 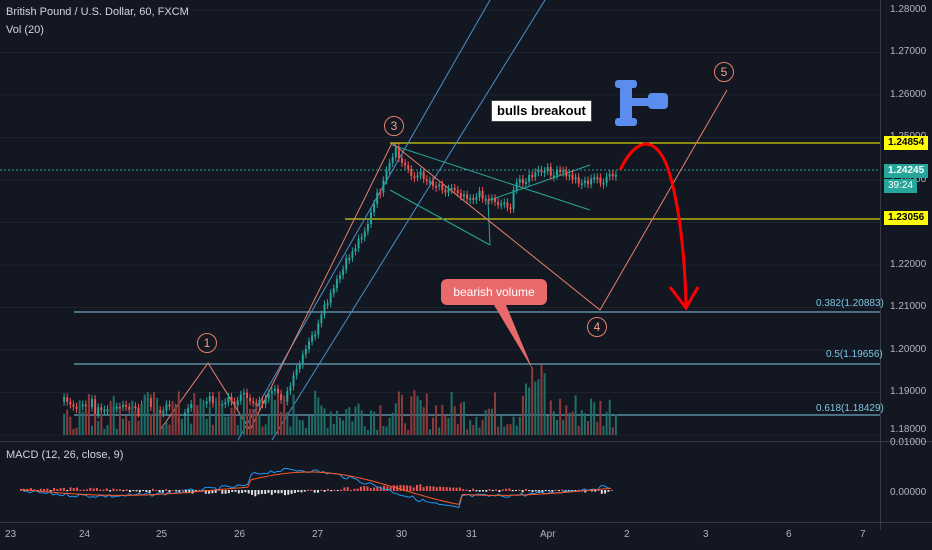 What do you see at coordinates (466, 441) in the screenshot?
I see `pane-divider` at bounding box center [466, 441].